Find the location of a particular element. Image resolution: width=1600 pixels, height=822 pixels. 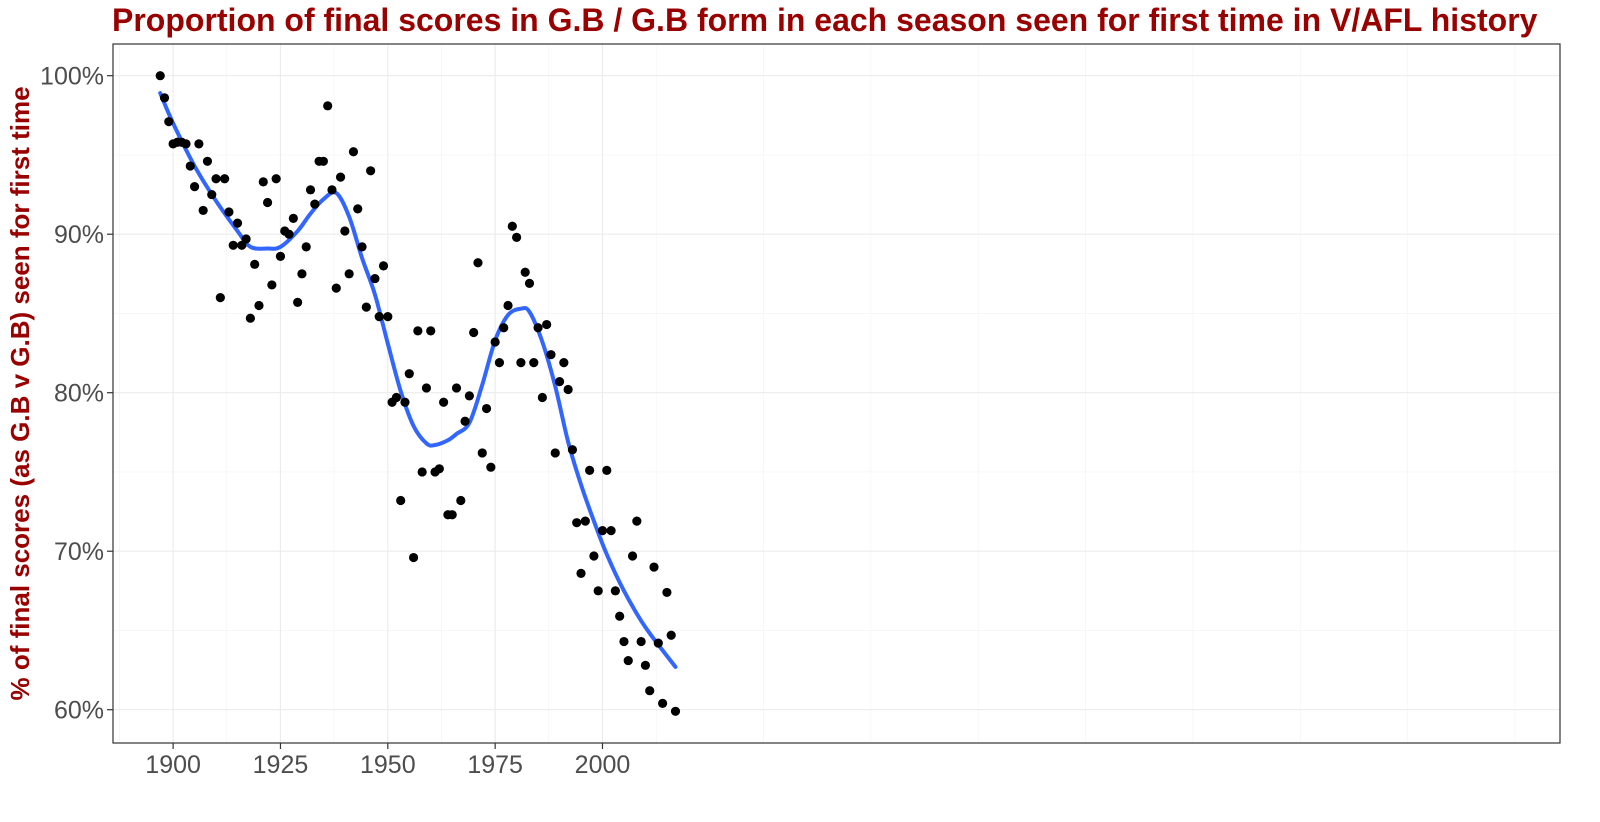

y-tick-label: 70% is located at coordinates (79, 552).